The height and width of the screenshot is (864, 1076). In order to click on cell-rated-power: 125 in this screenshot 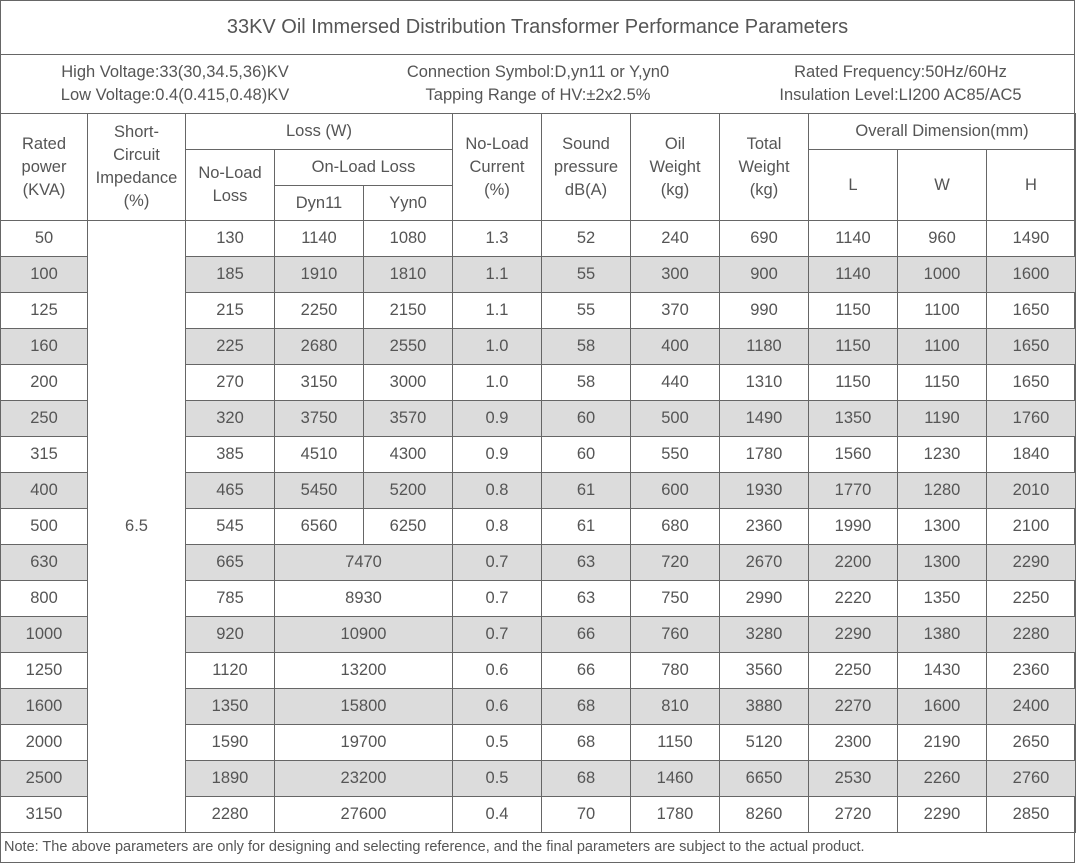, I will do `click(44, 310)`.